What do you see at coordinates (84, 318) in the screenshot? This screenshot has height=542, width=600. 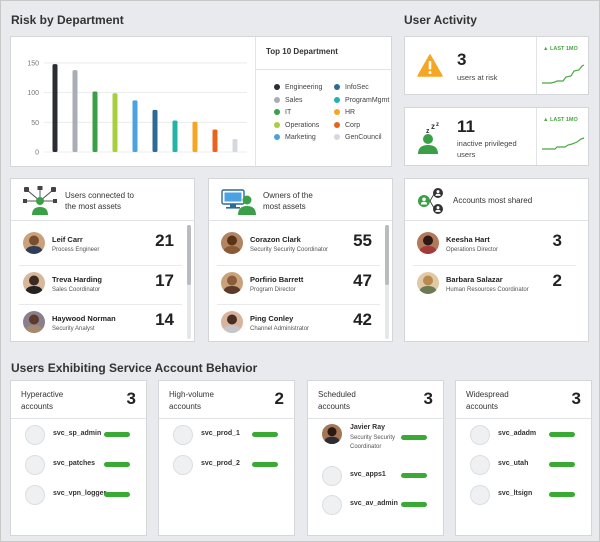 I see `person-name: Haywood Norman` at bounding box center [84, 318].